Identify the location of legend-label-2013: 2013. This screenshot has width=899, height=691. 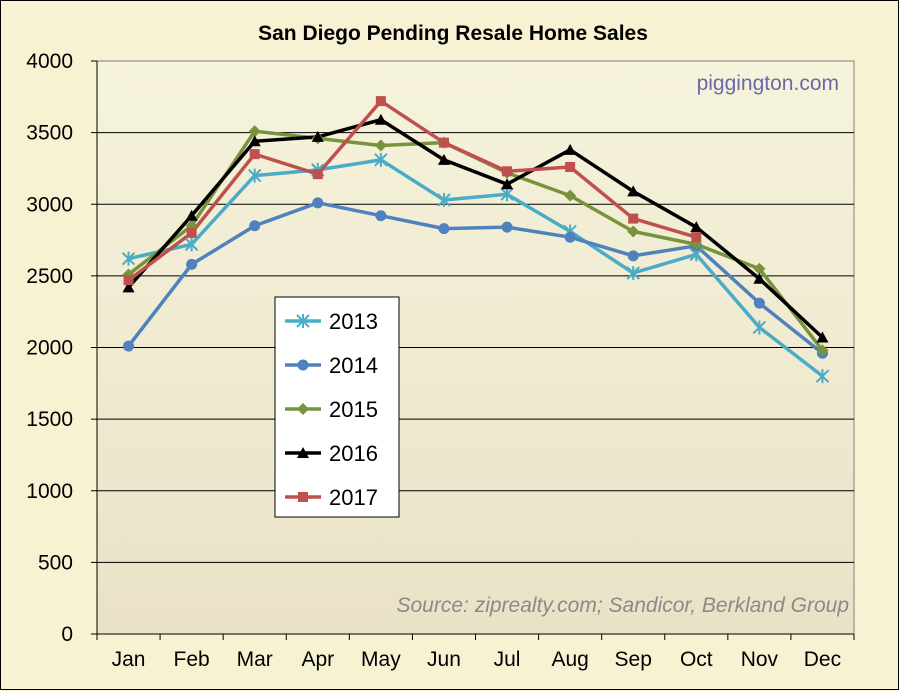
(353, 321).